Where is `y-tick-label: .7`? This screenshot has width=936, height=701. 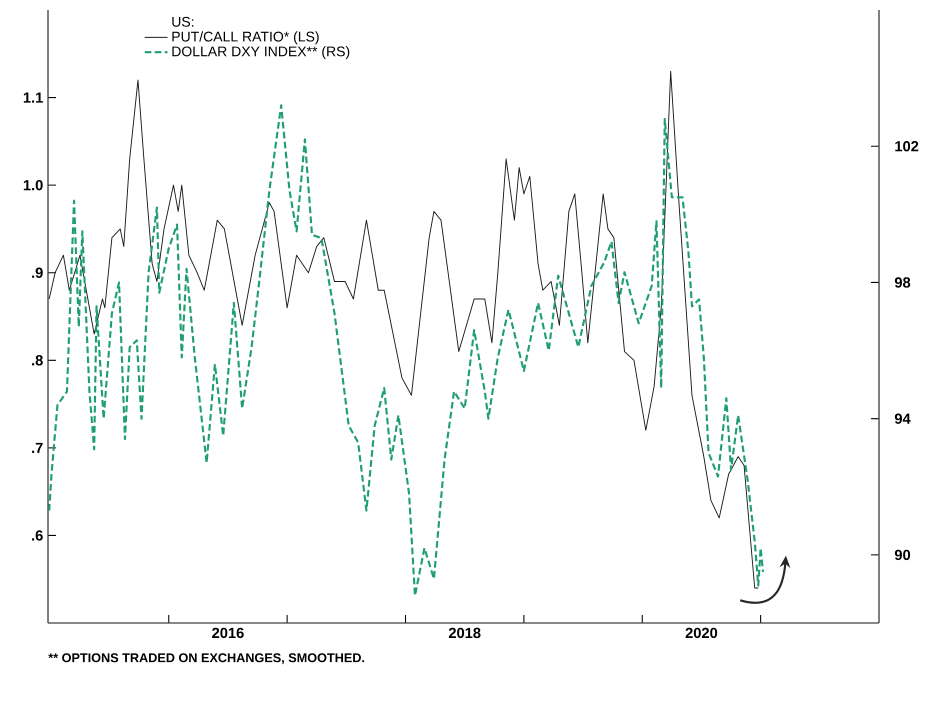 y-tick-label: .7 is located at coordinates (37, 447).